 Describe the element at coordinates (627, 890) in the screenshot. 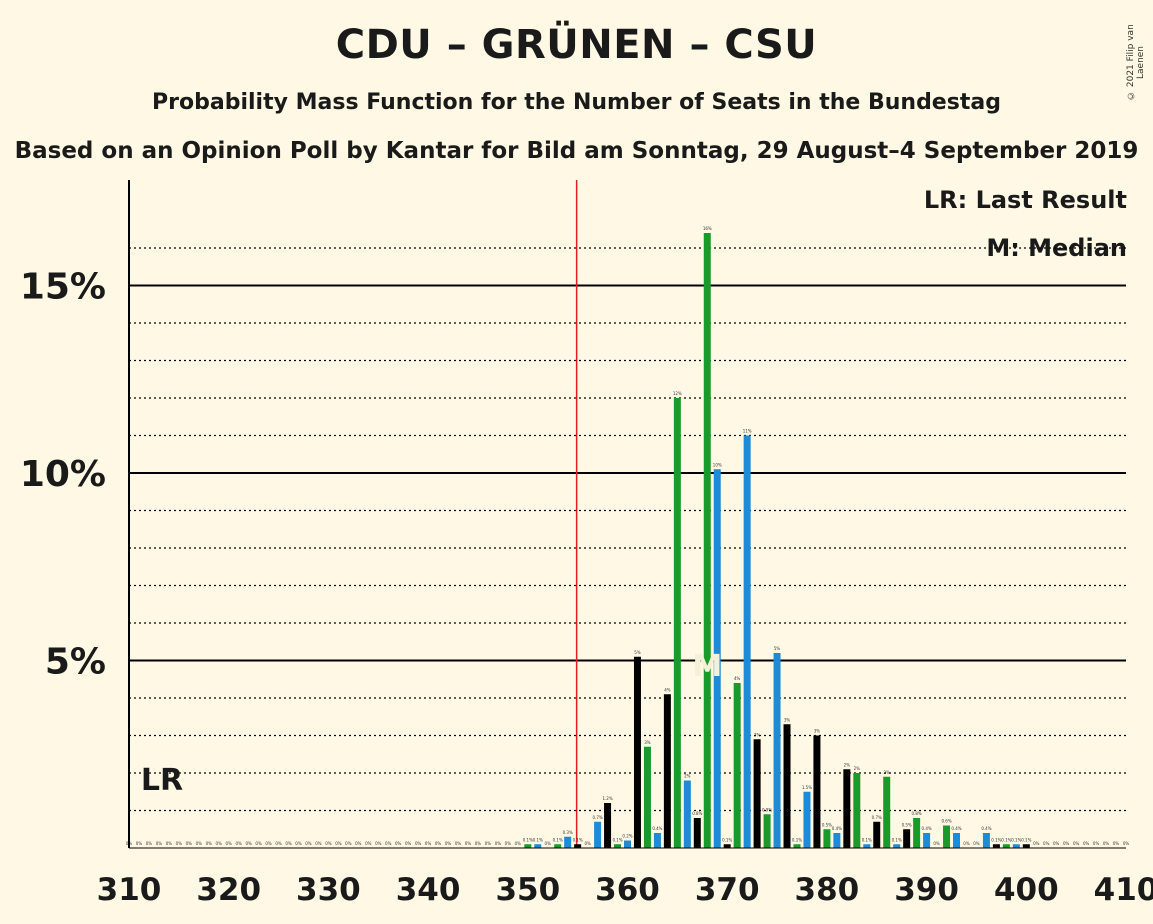

I see `x-tick-label: 360` at that location.